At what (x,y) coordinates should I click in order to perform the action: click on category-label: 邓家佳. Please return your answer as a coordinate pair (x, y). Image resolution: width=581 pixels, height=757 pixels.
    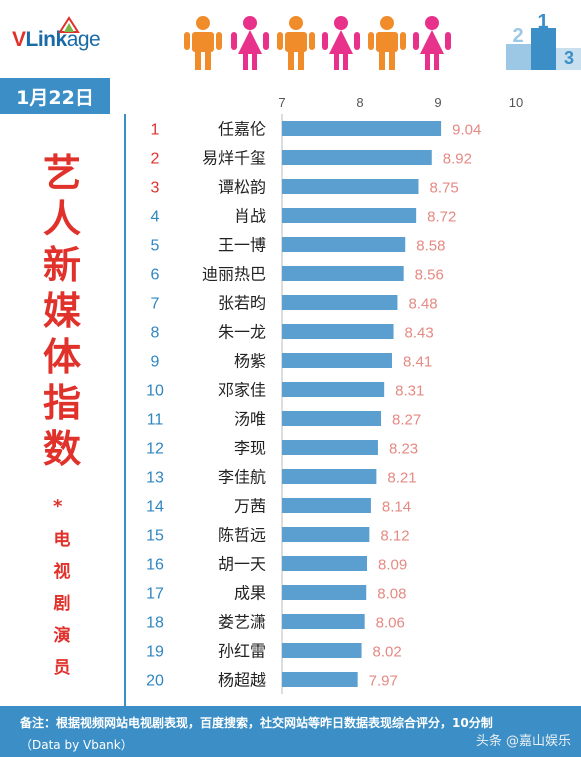
    Looking at the image, I should click on (242, 390).